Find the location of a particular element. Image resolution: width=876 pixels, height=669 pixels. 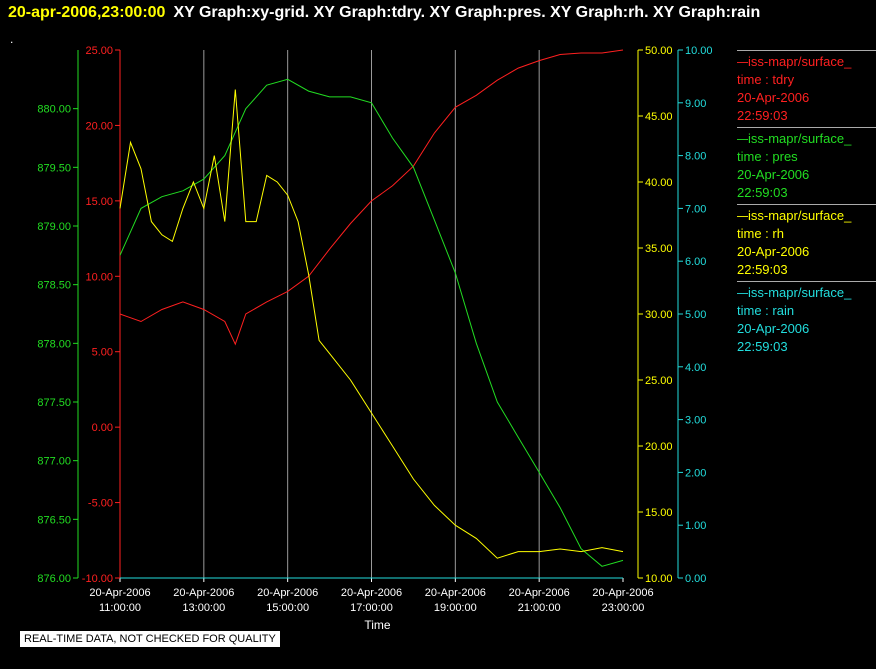

x-tick-time: 13:00:00 is located at coordinates (203, 608).